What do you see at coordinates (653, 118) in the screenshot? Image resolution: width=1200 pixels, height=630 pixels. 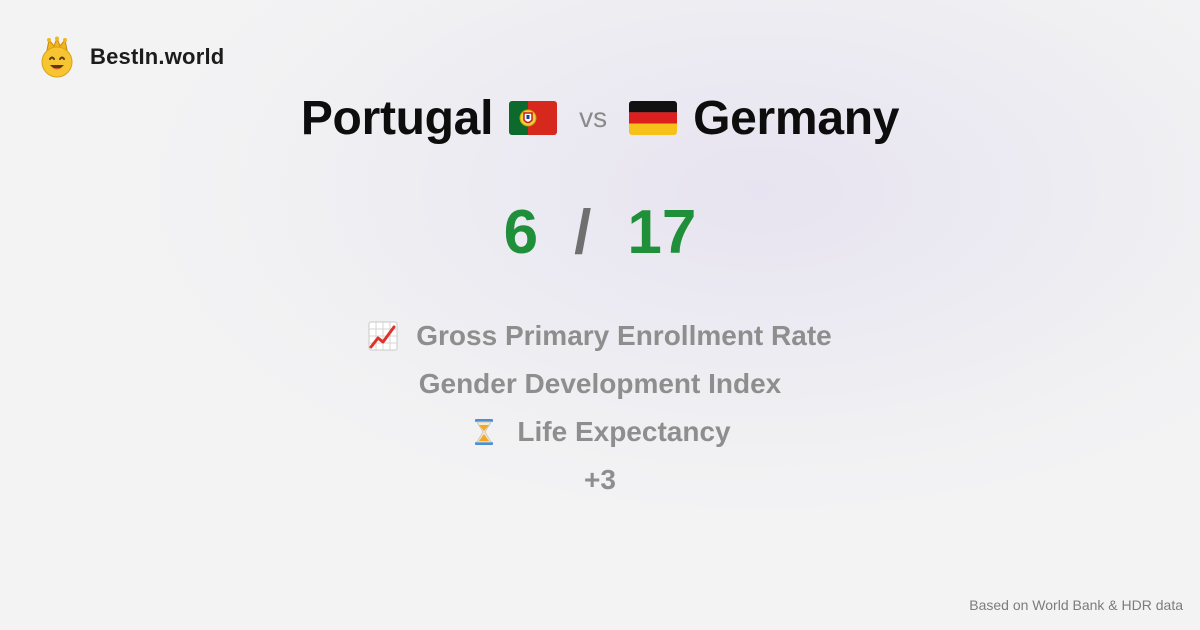 I see `germany-flag-icon` at bounding box center [653, 118].